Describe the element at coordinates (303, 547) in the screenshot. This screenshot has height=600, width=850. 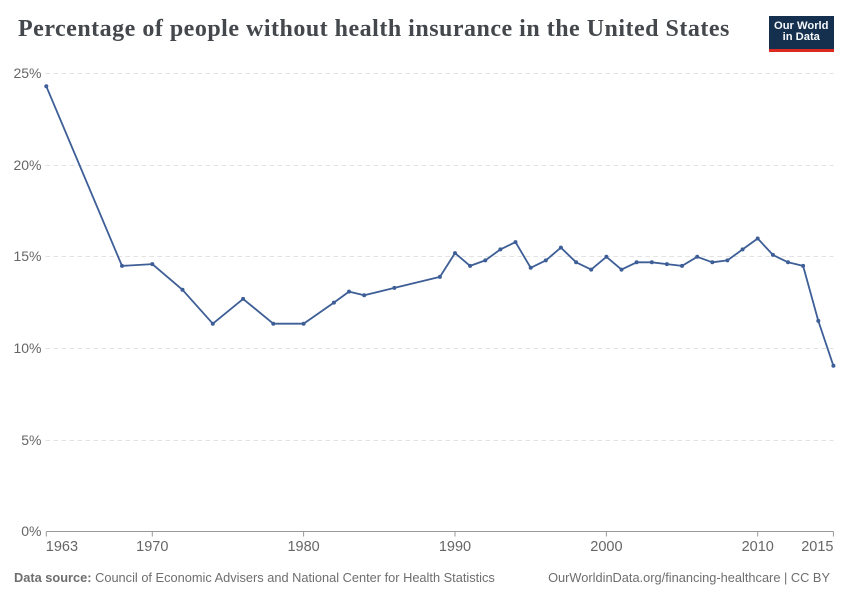
I see `svg-text: 1980` at that location.